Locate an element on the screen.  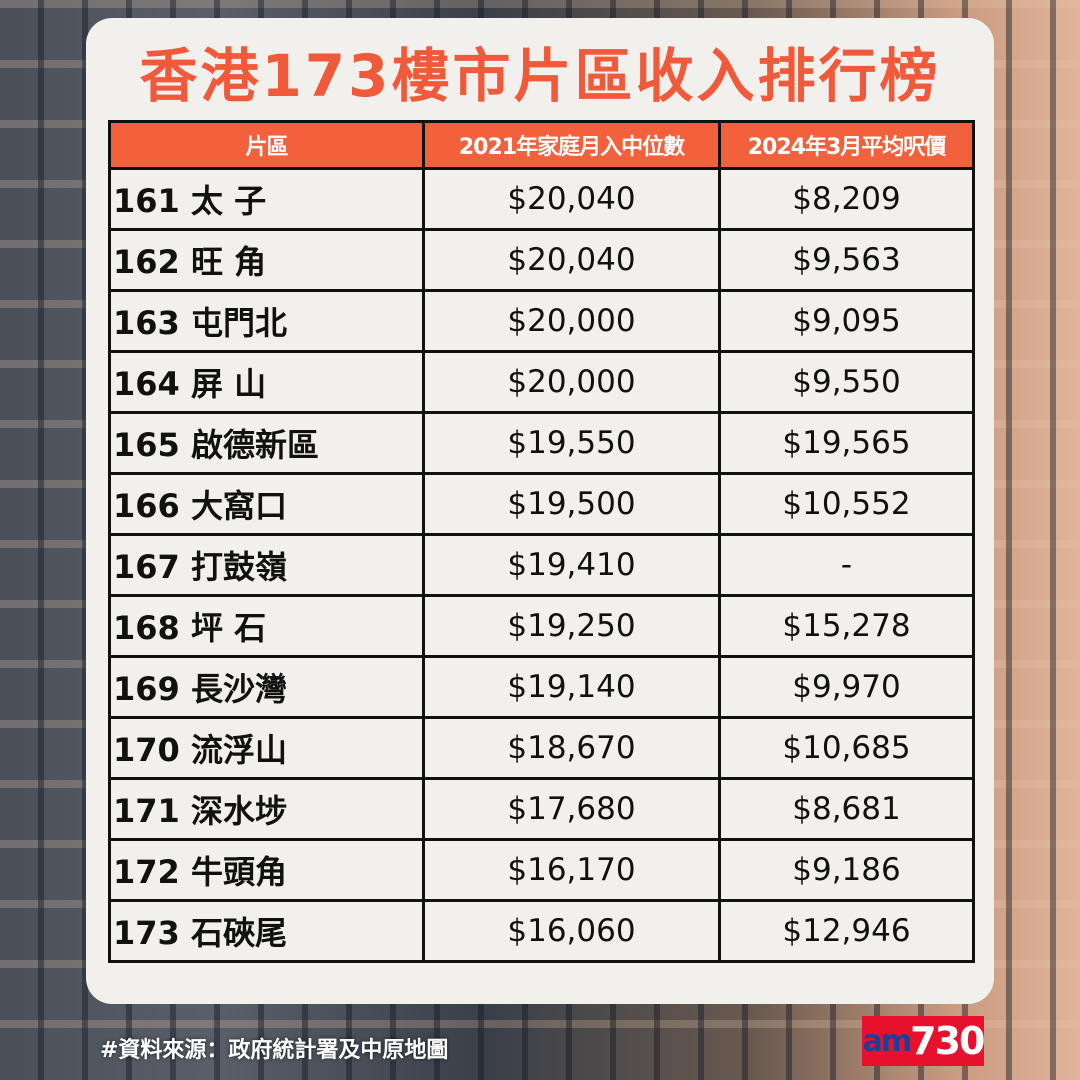
area-cell: 168 坪 石 is located at coordinates (266, 626).